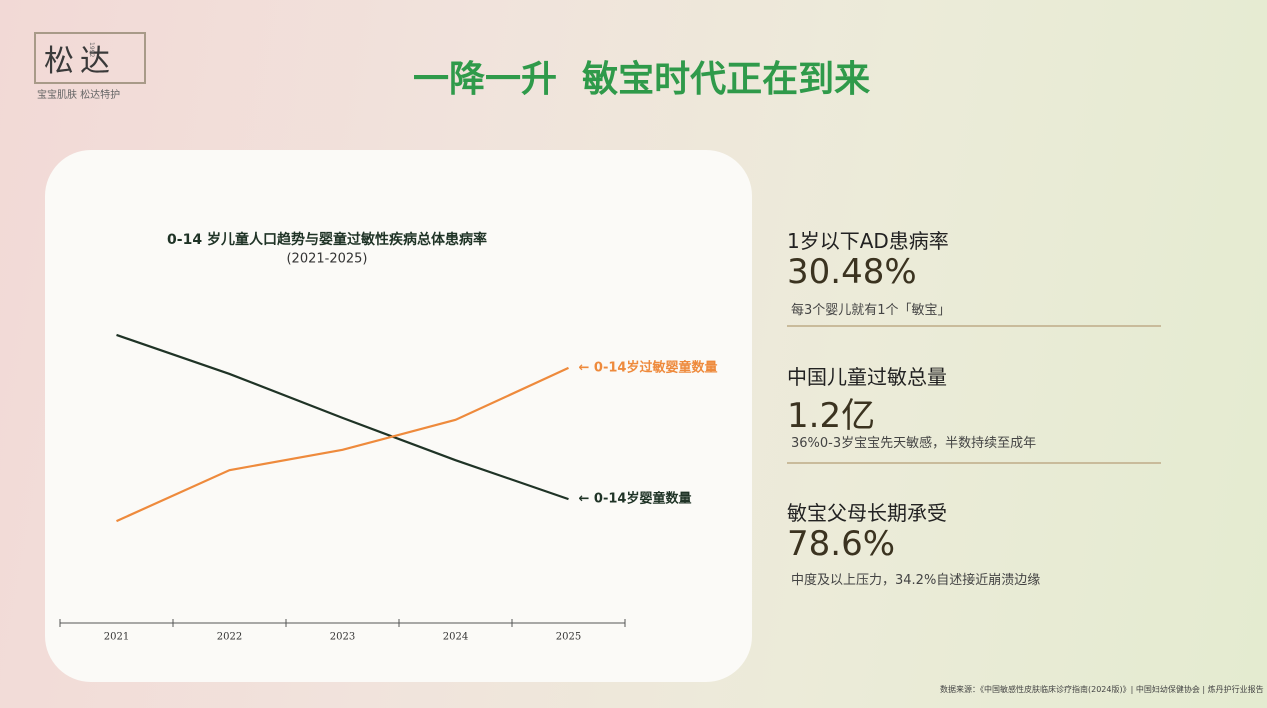 The height and width of the screenshot is (708, 1267). I want to click on chart-subtitle: (2021-2025), so click(326, 259).